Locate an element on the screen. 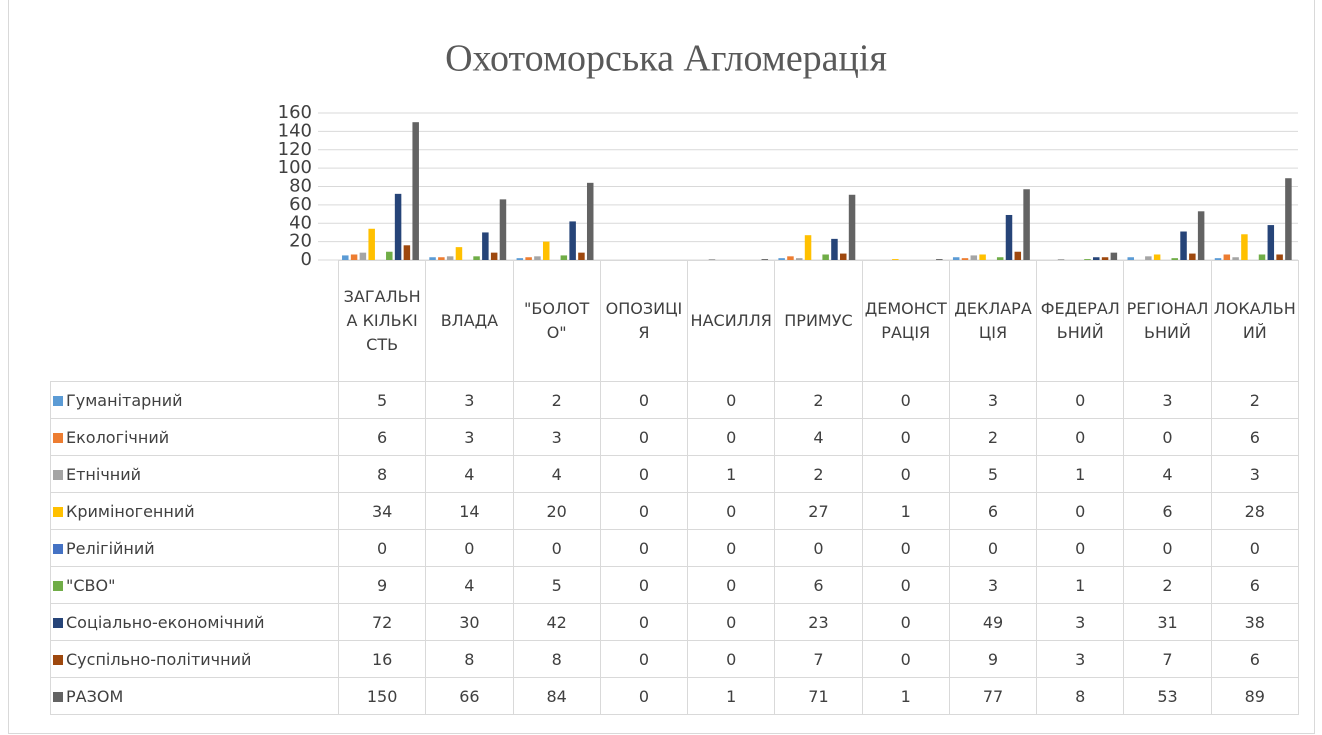 Image resolution: width=1322 pixels, height=735 pixels. category-label: ЛОКАЛЬНИЙ is located at coordinates (1254, 321).